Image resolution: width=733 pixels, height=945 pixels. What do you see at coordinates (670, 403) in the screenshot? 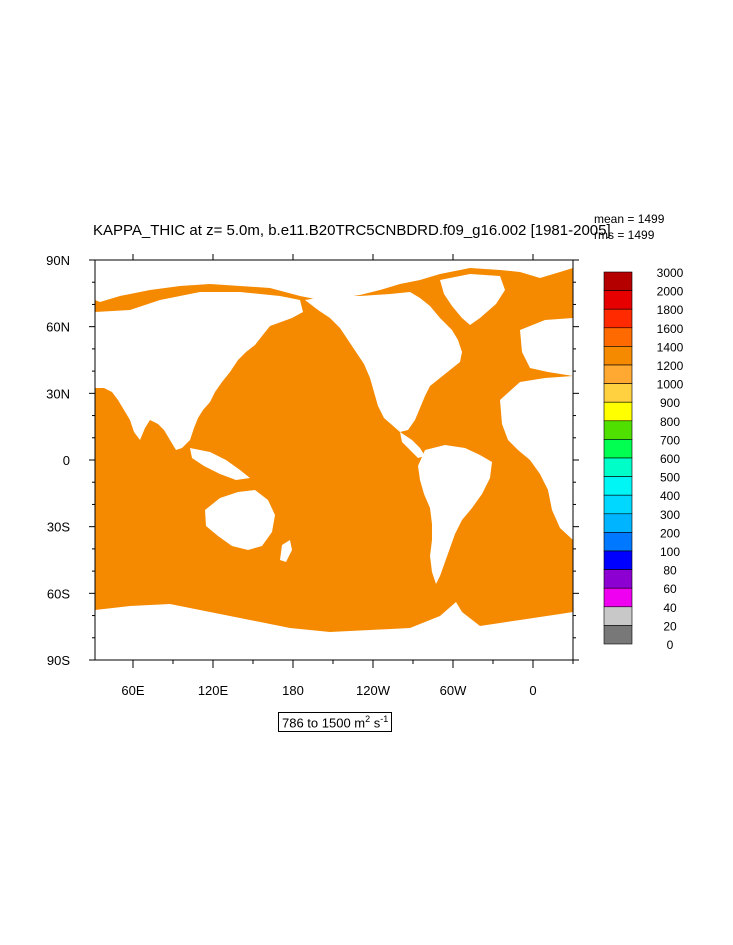
I see `colorbar-label: 900` at bounding box center [670, 403].